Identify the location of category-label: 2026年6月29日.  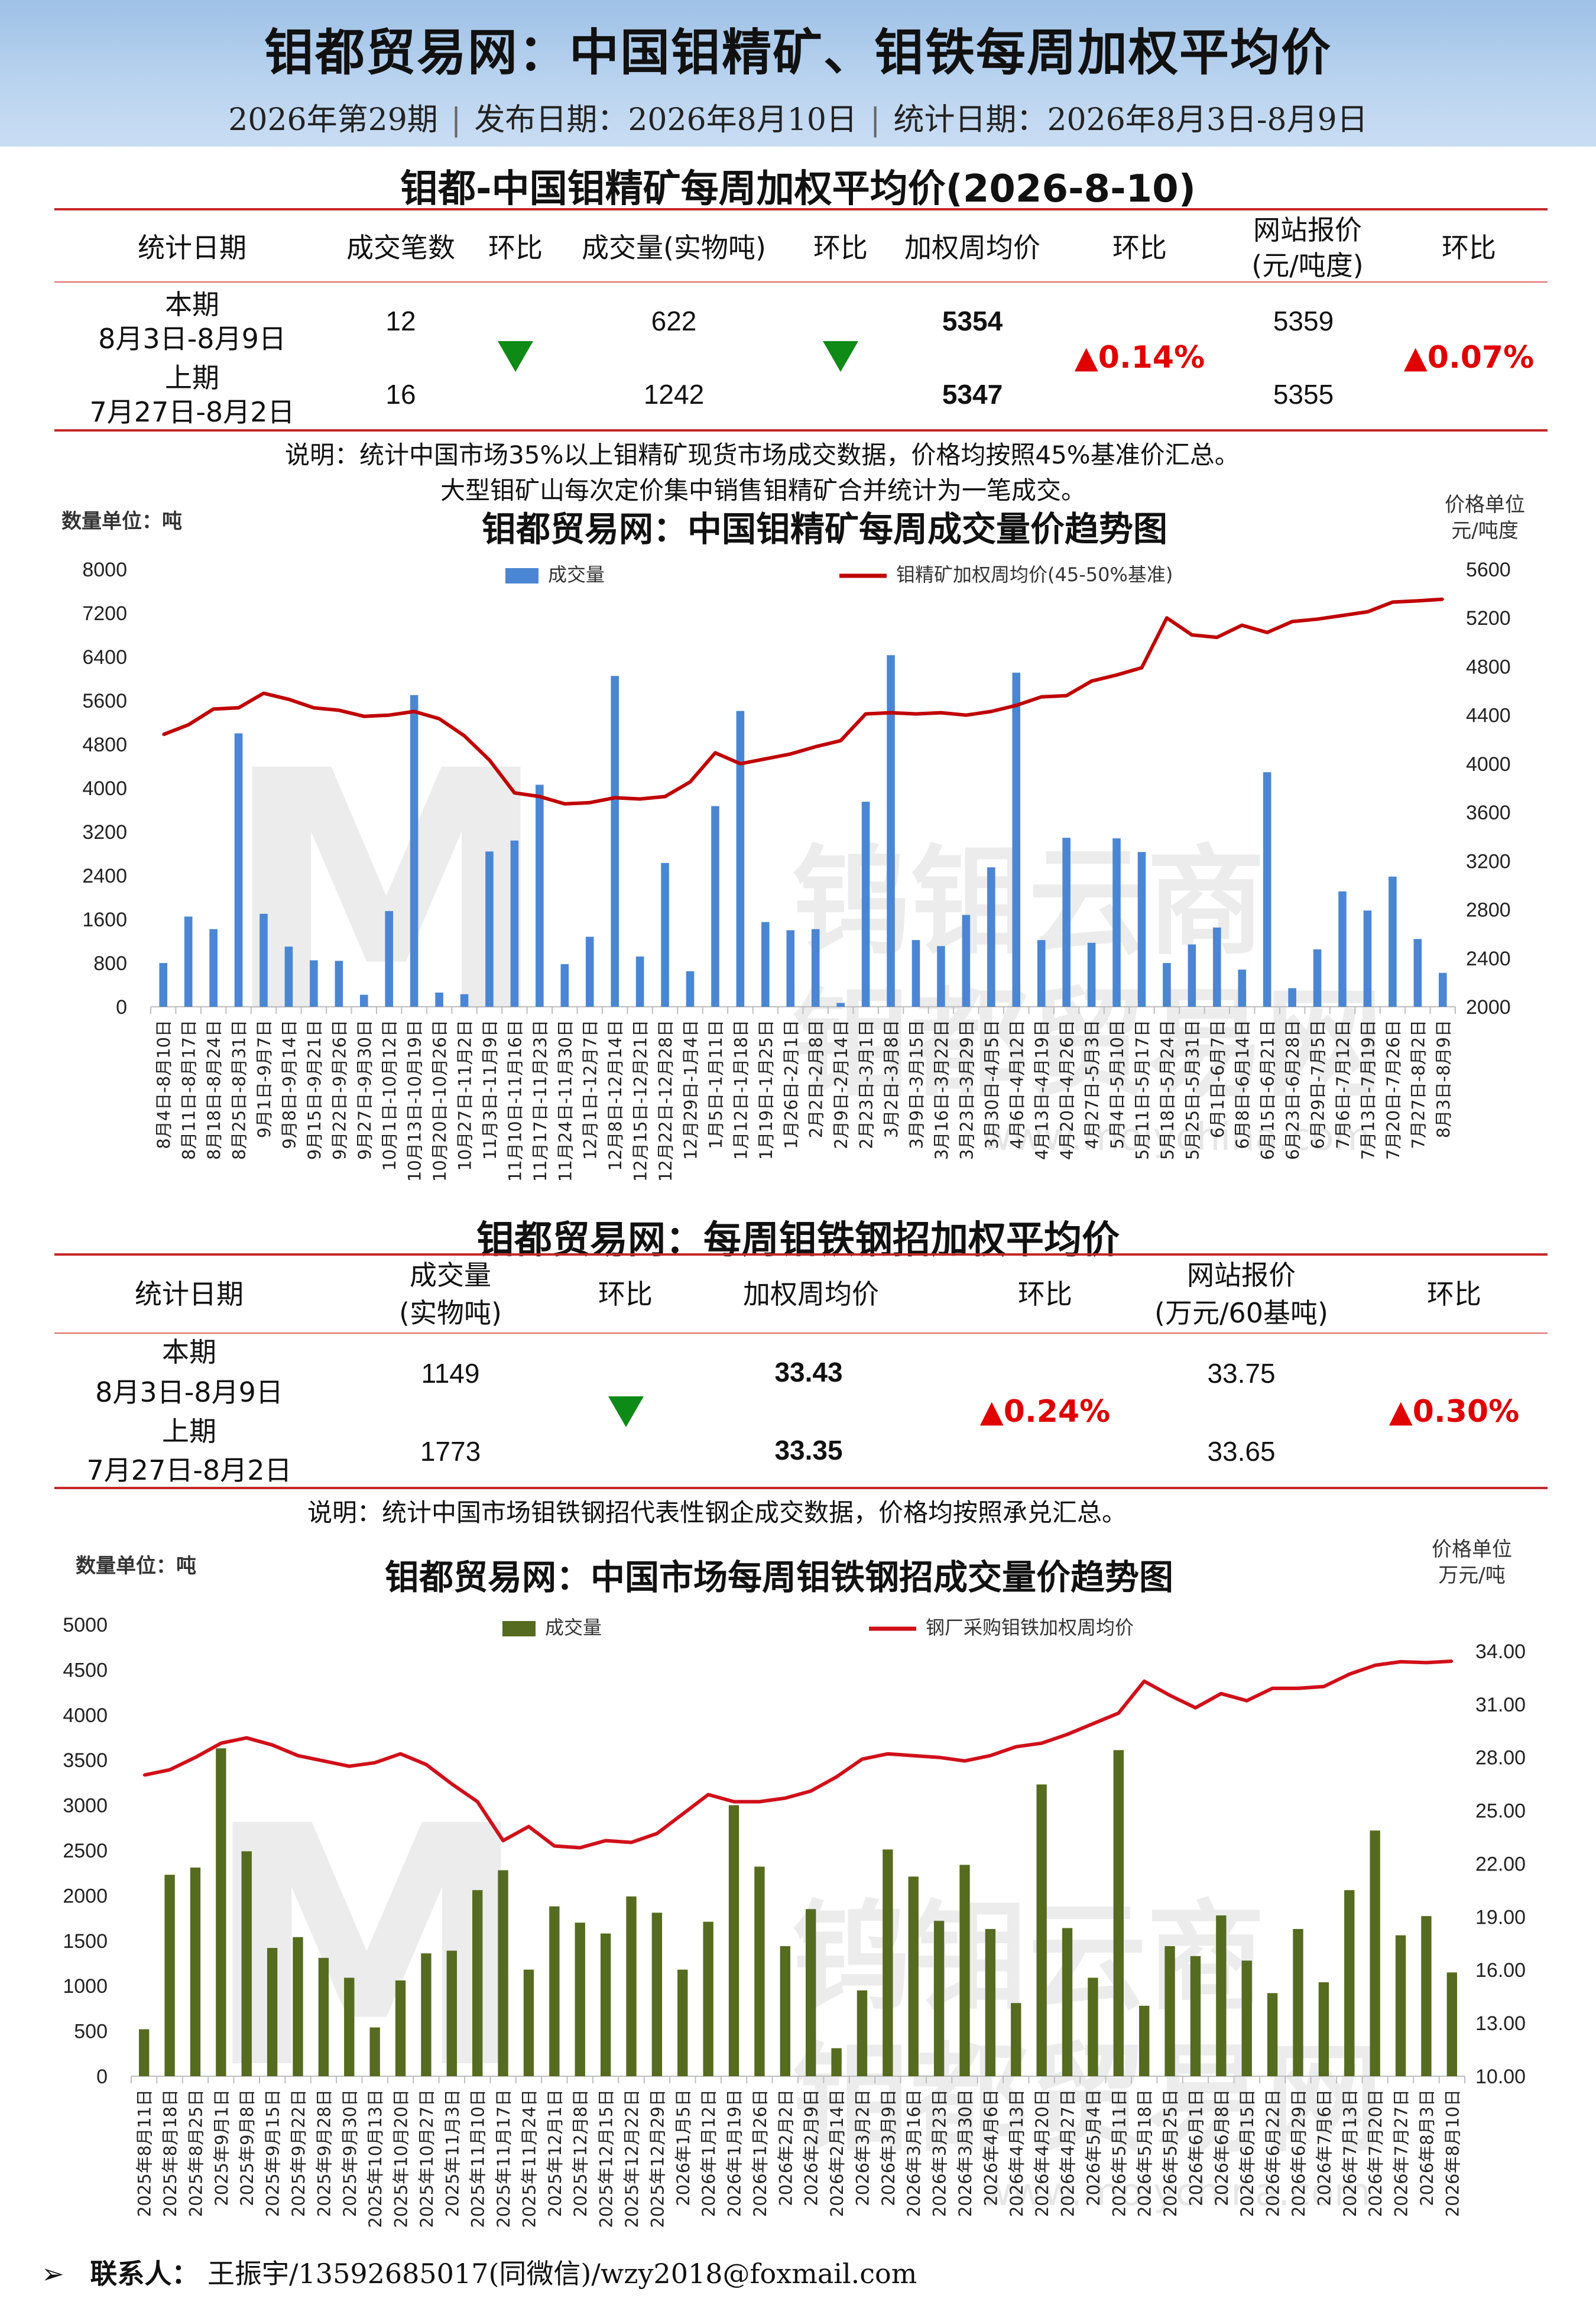
(1299, 2153).